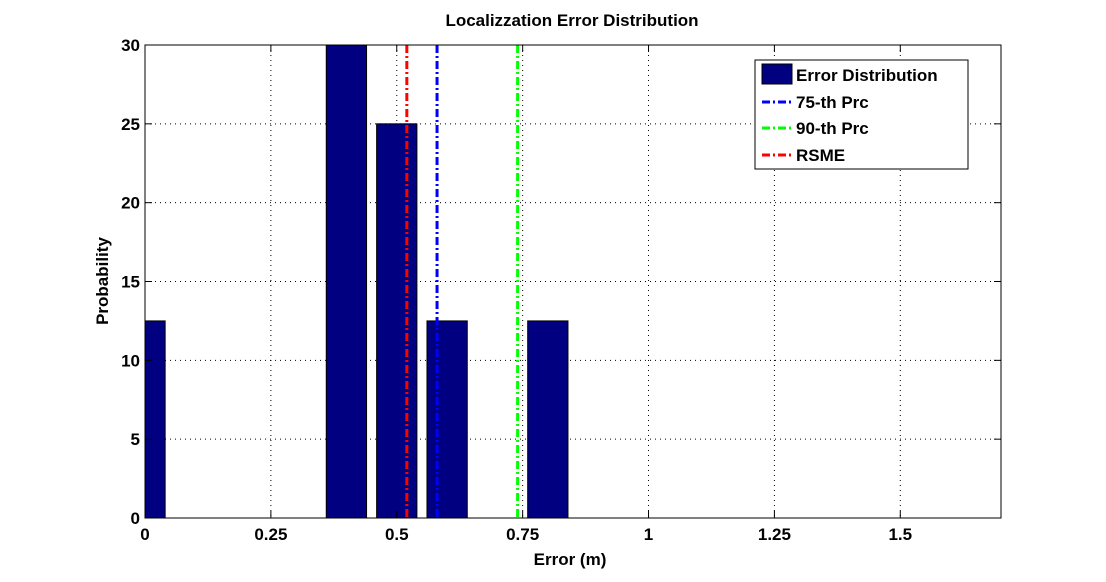  Describe the element at coordinates (777, 74) in the screenshot. I see `legend-swatch-bars` at that location.